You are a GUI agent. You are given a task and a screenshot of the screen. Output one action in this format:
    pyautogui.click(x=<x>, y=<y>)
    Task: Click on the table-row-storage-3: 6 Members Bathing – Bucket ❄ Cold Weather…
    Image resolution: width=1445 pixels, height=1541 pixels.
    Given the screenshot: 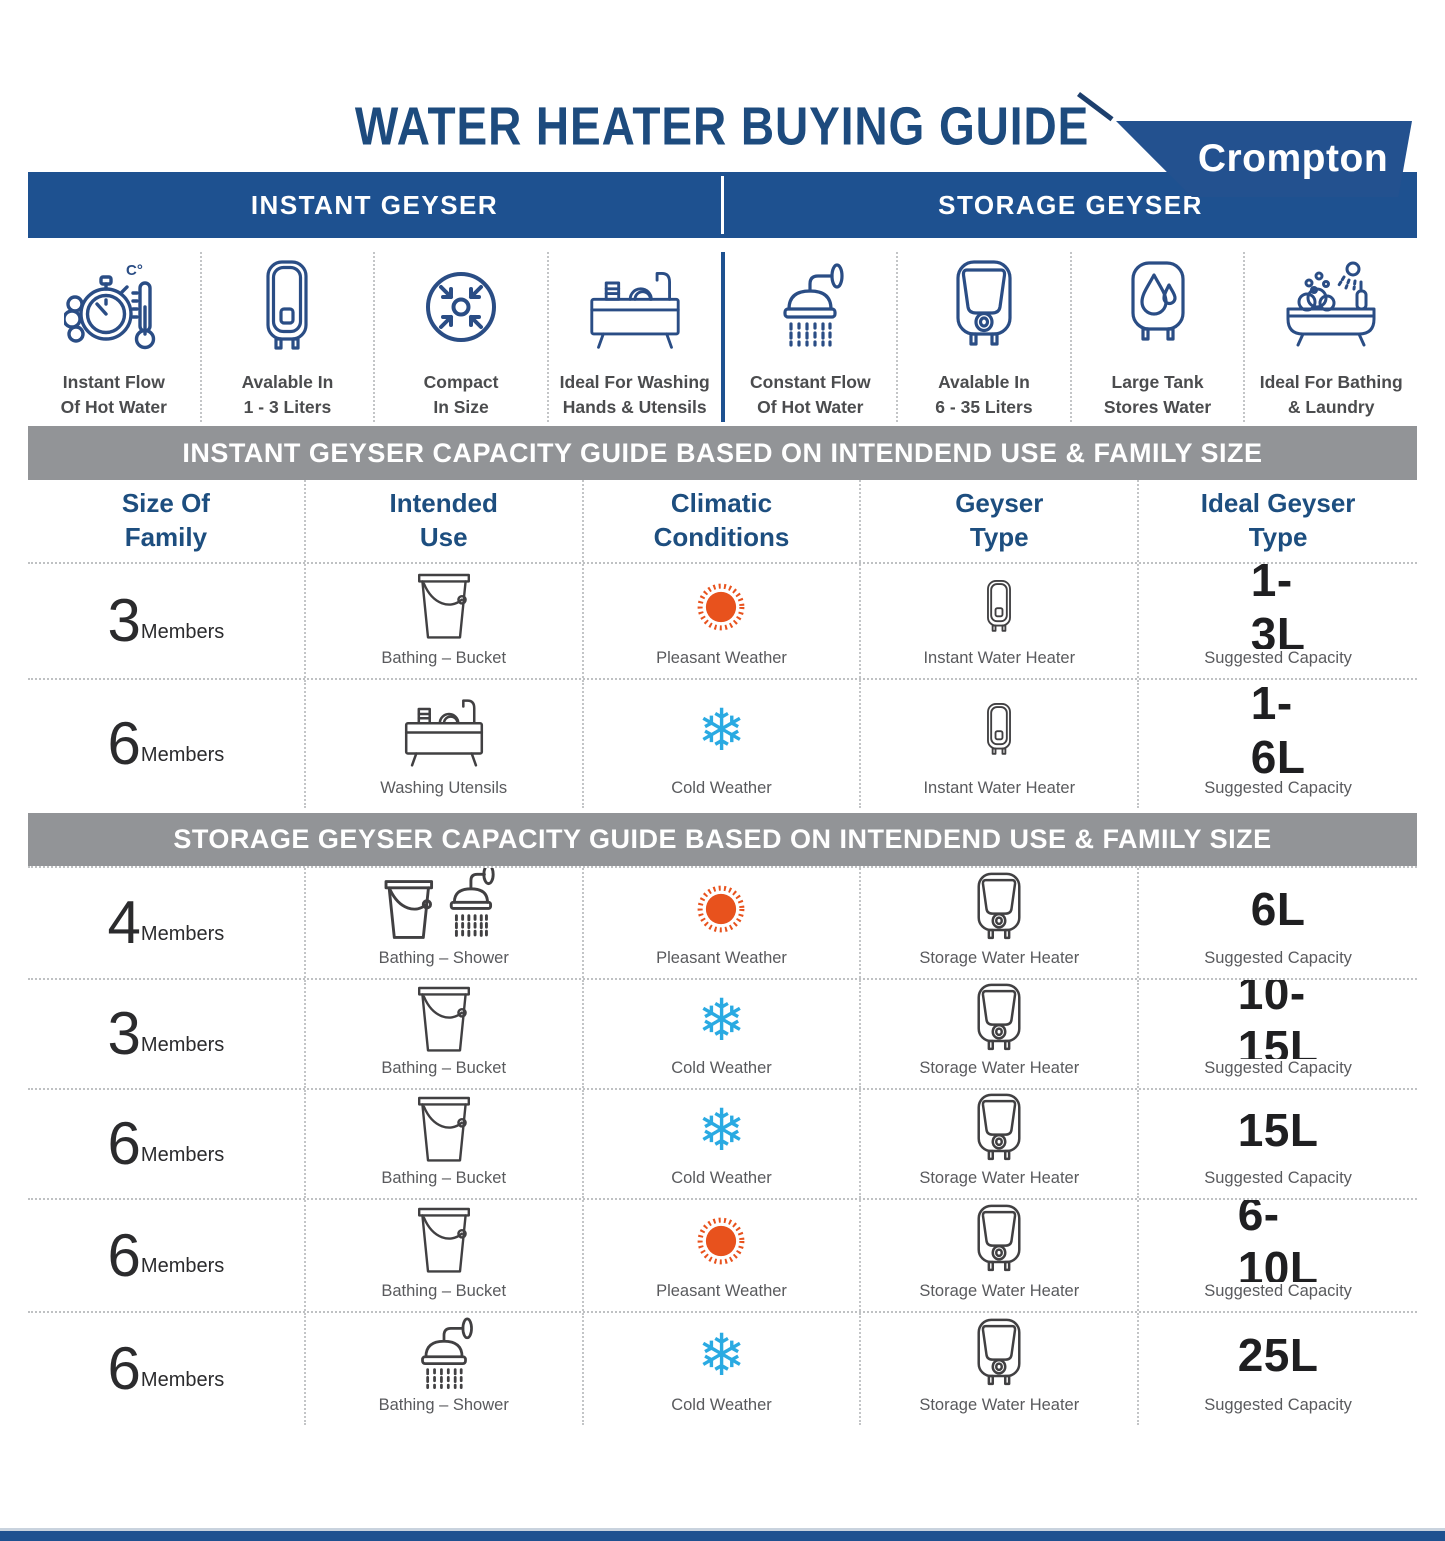 What is the action you would take?
    pyautogui.click(x=722, y=1144)
    